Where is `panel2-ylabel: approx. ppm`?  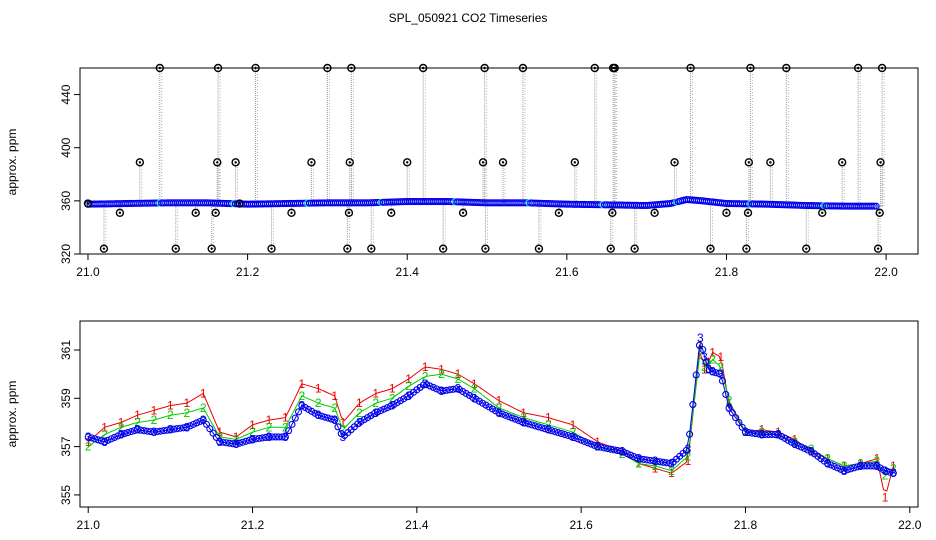 panel2-ylabel: approx. ppm is located at coordinates (12, 414).